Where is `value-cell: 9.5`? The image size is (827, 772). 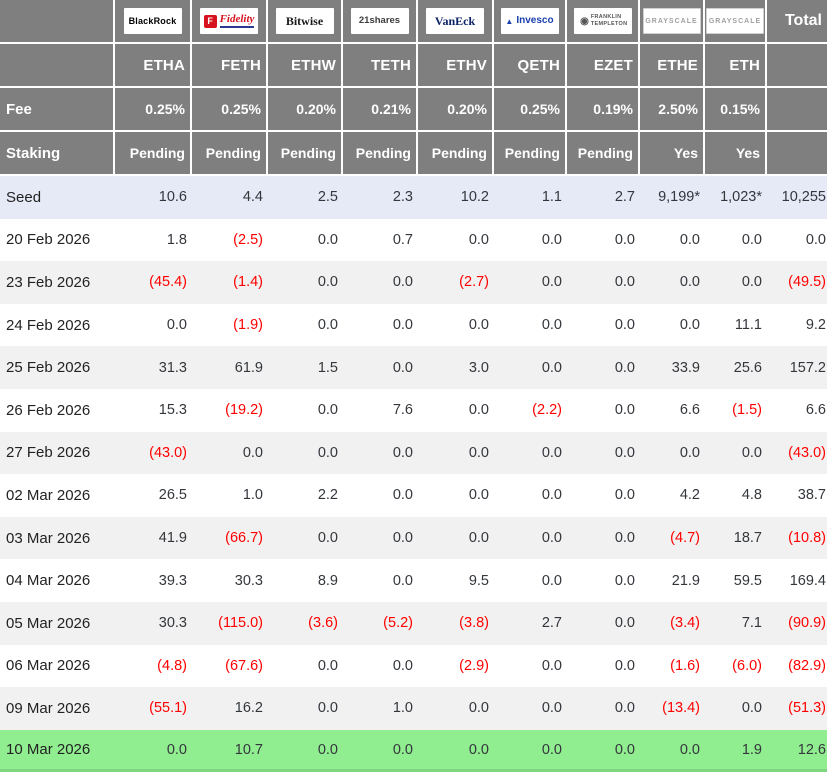 value-cell: 9.5 is located at coordinates (456, 580).